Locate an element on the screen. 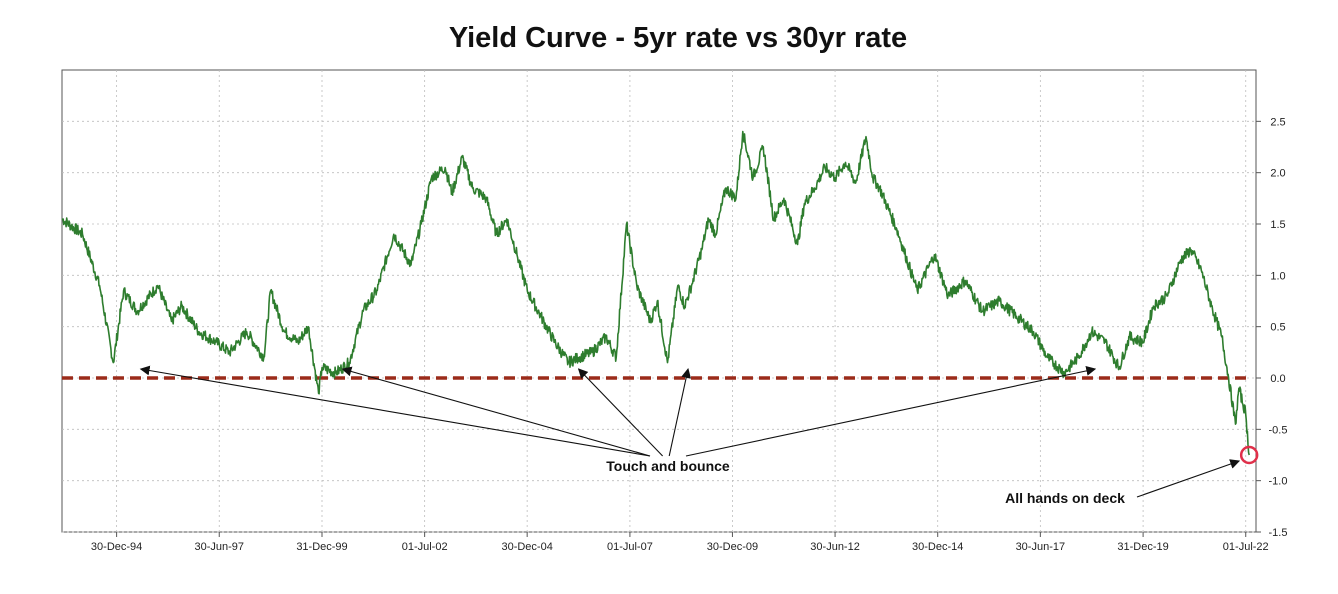 This screenshot has width=1338, height=594. x-tick-label: 30-Jun-17 is located at coordinates (1041, 547).